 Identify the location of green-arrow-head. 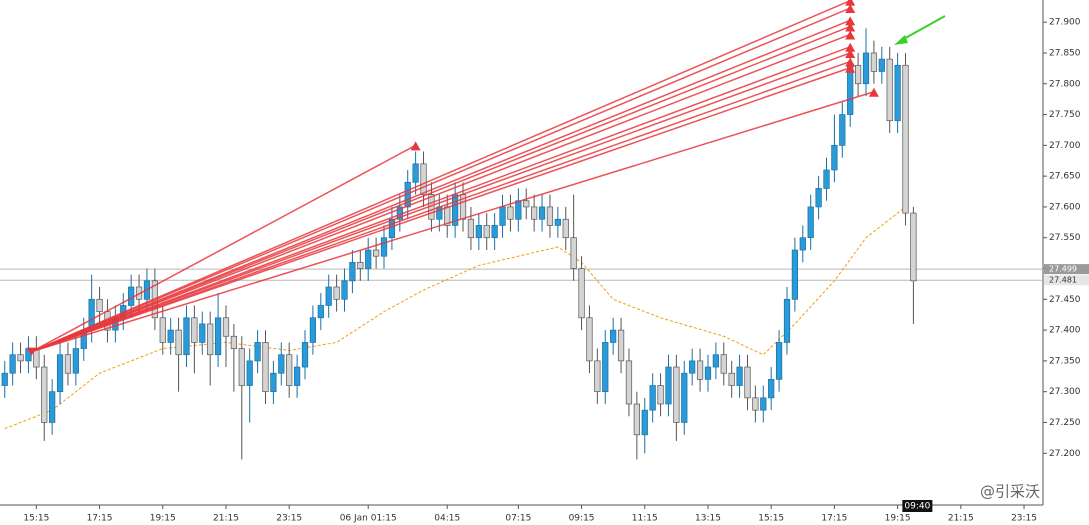
(901, 40).